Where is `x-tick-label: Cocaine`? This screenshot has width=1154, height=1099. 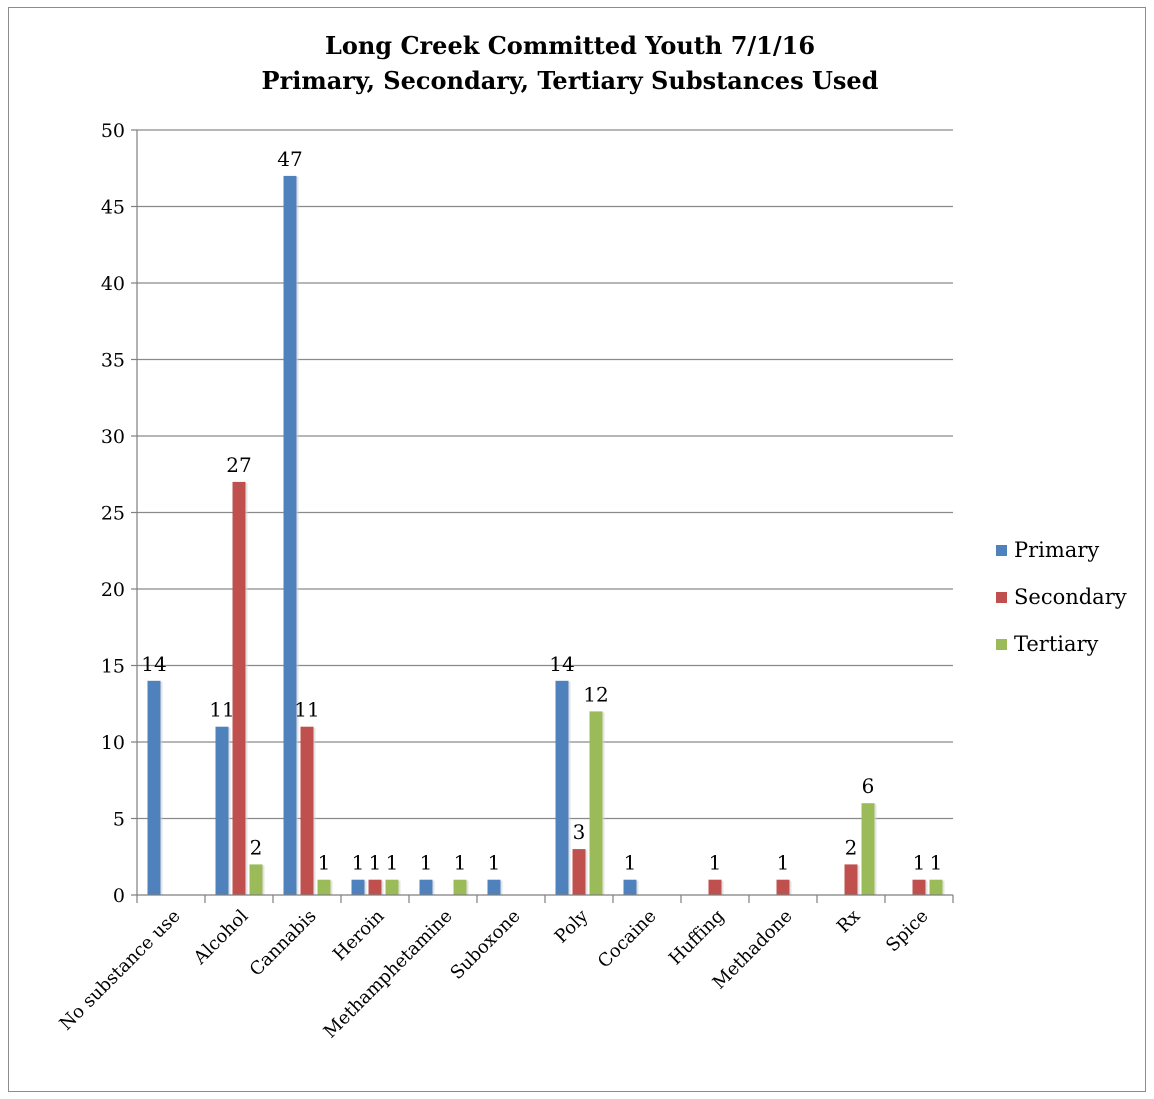
x-tick-label: Cocaine is located at coordinates (627, 939).